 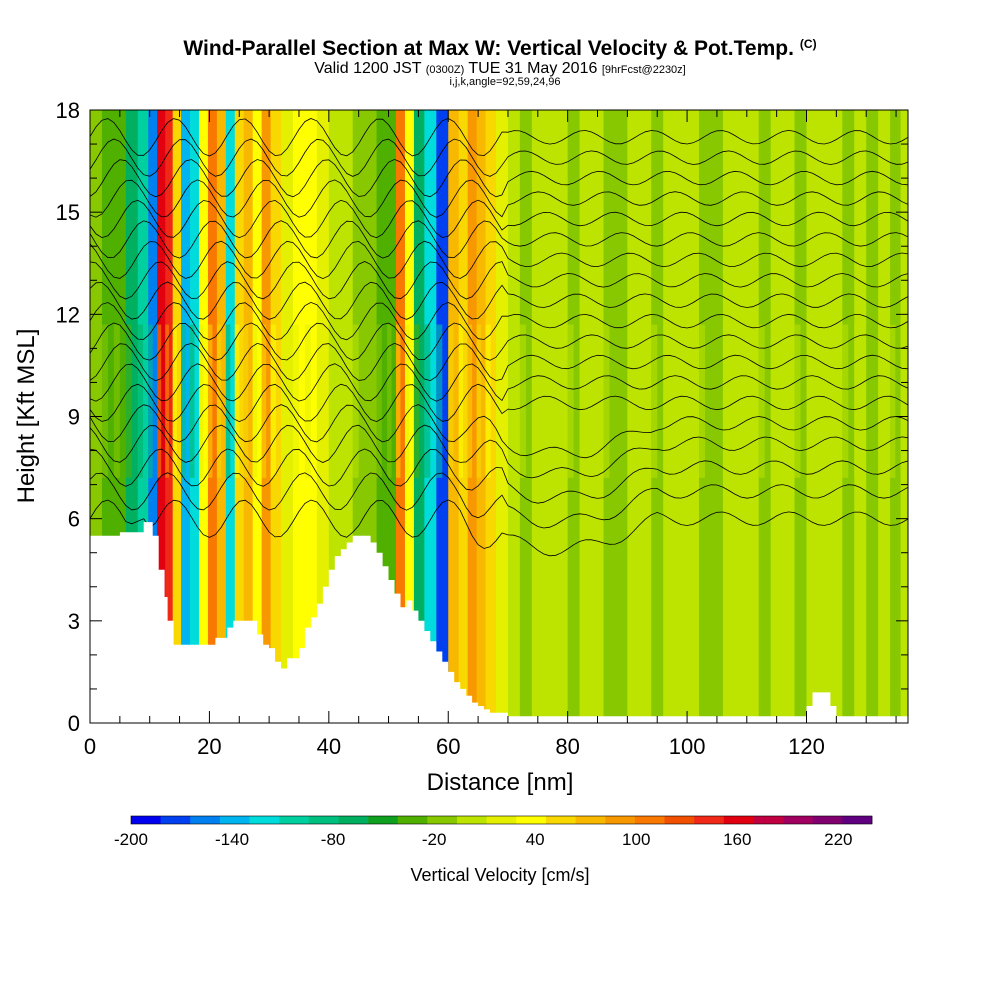 What do you see at coordinates (131, 839) in the screenshot?
I see `colorbar-tick-label: -200` at bounding box center [131, 839].